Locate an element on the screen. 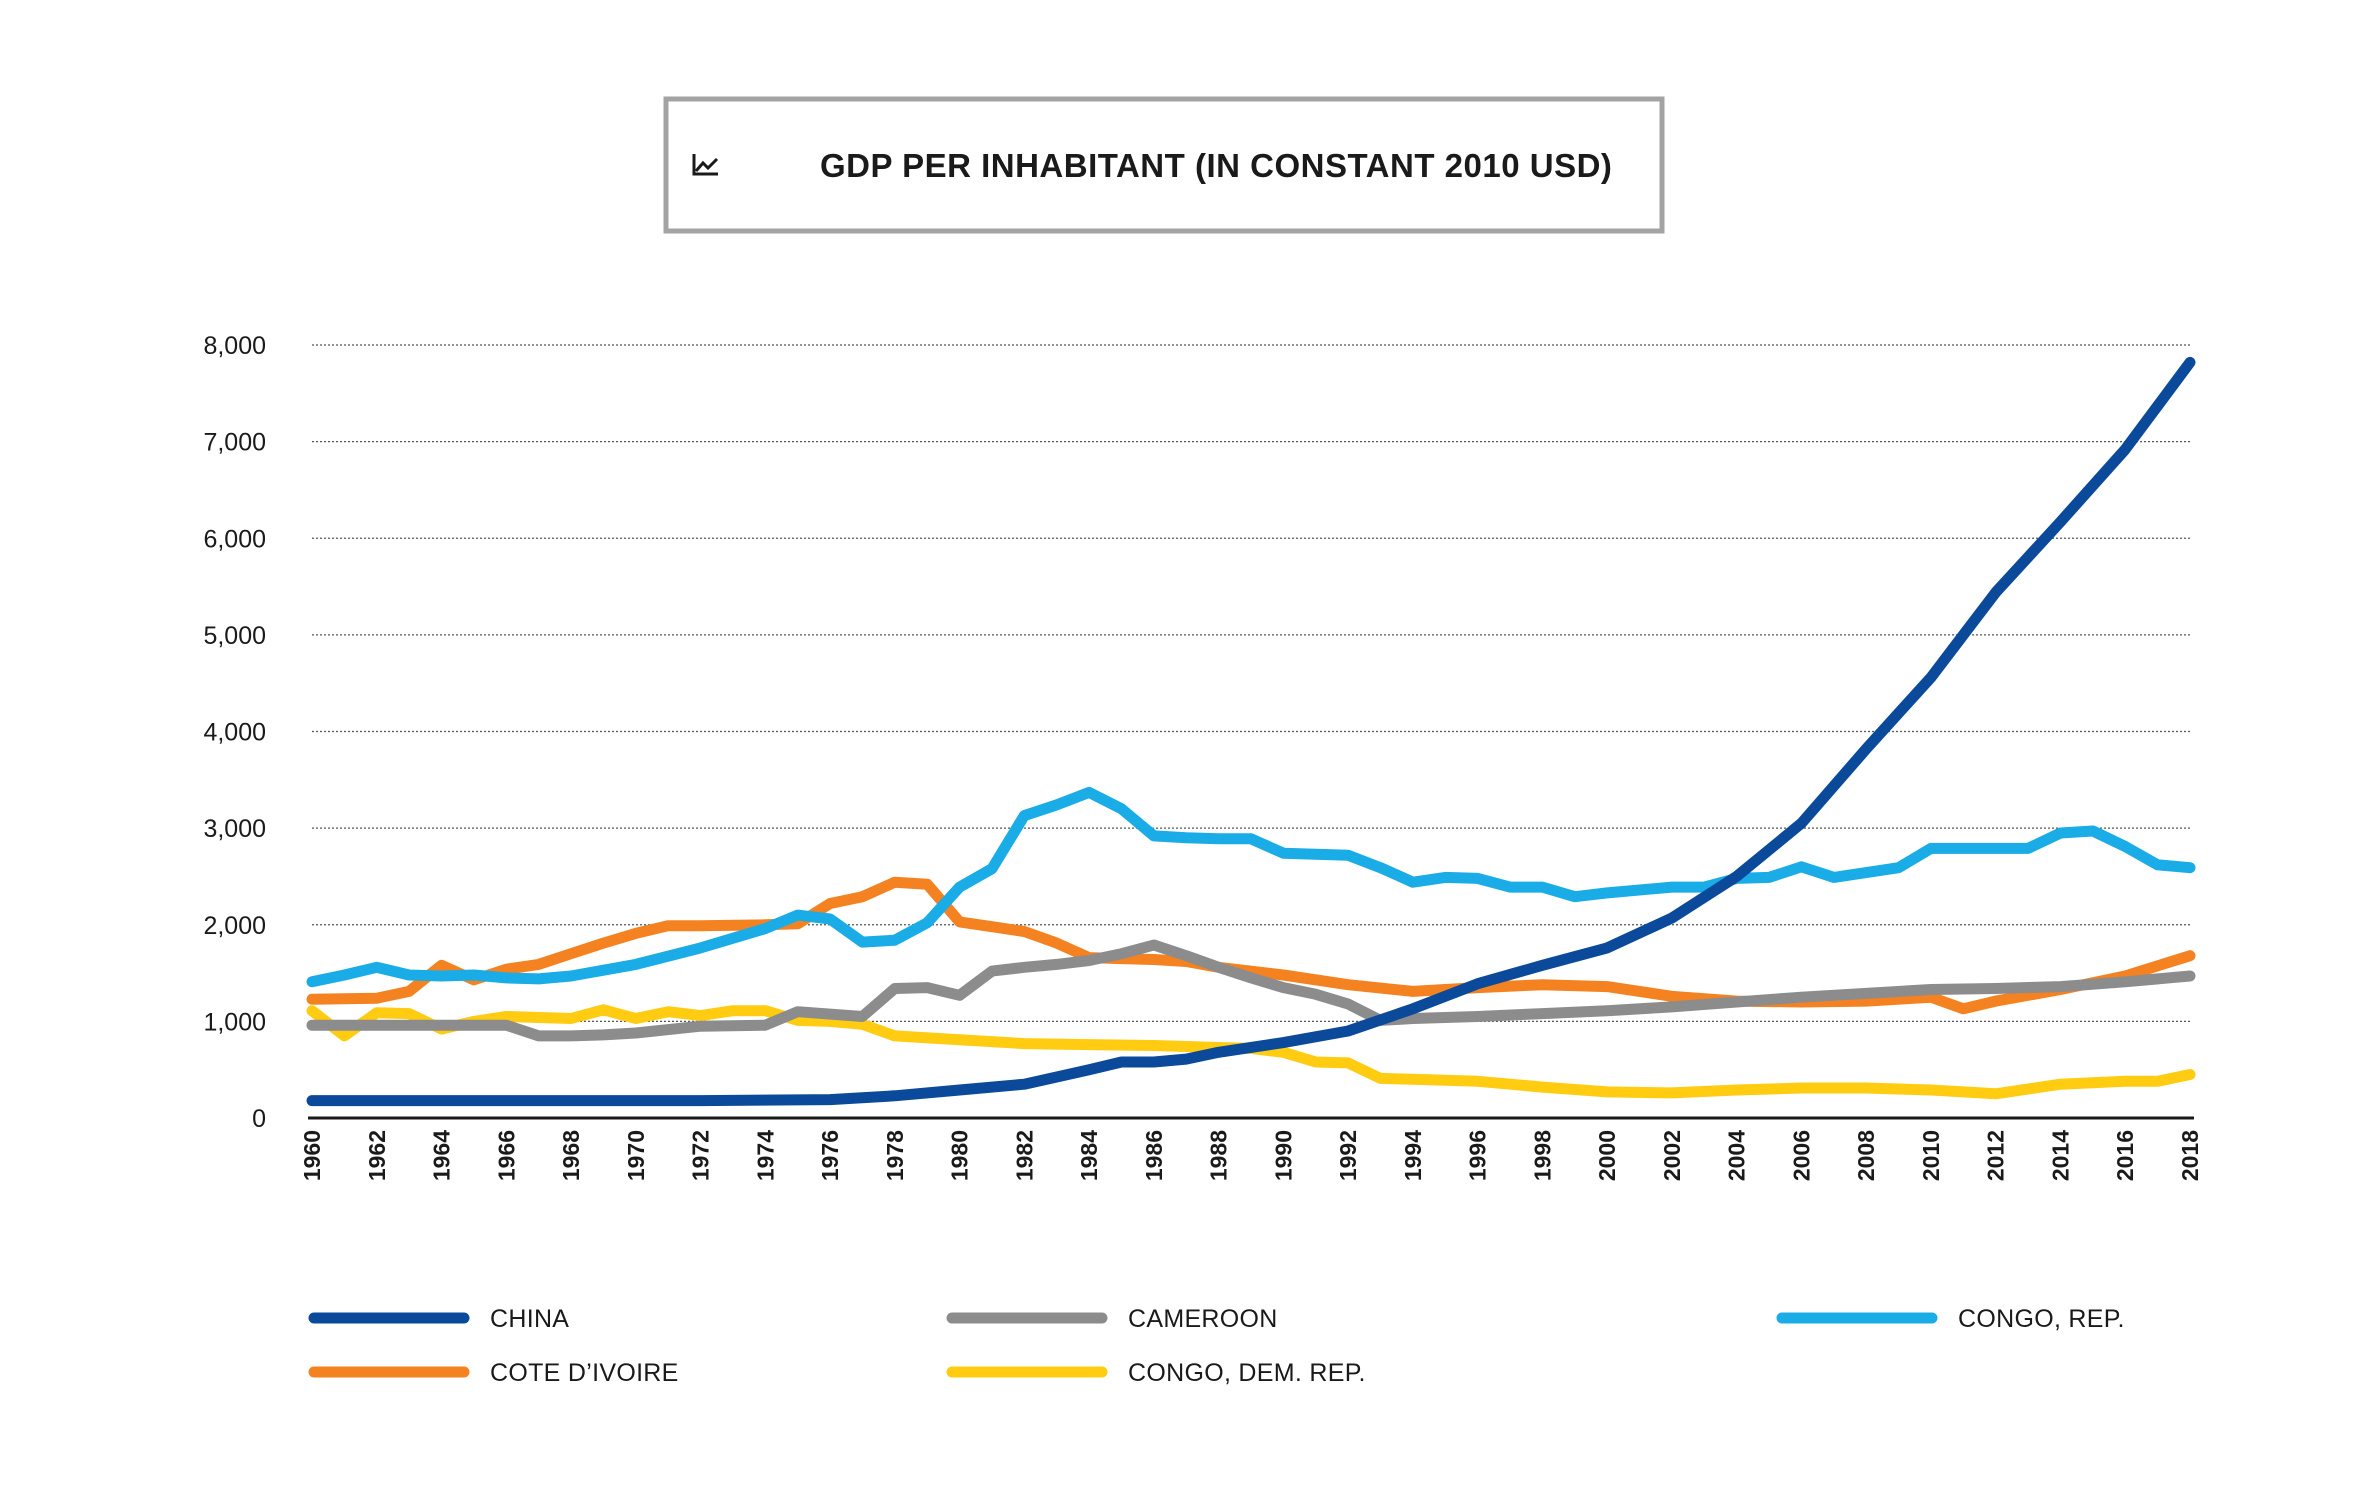 This screenshot has height=1493, width=2362. y-tick-label: 2,000 is located at coordinates (234, 926).